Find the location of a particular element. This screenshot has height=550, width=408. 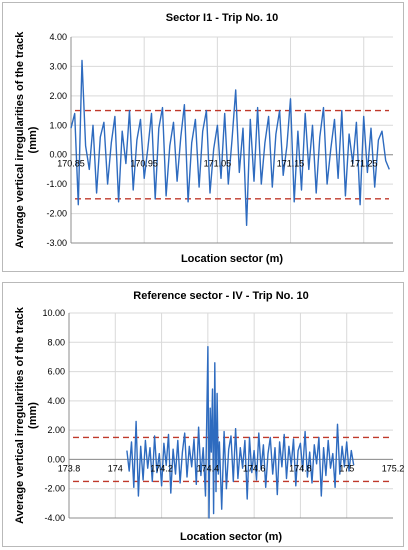

x-tick-label: 174.2 is located at coordinates (161, 468).